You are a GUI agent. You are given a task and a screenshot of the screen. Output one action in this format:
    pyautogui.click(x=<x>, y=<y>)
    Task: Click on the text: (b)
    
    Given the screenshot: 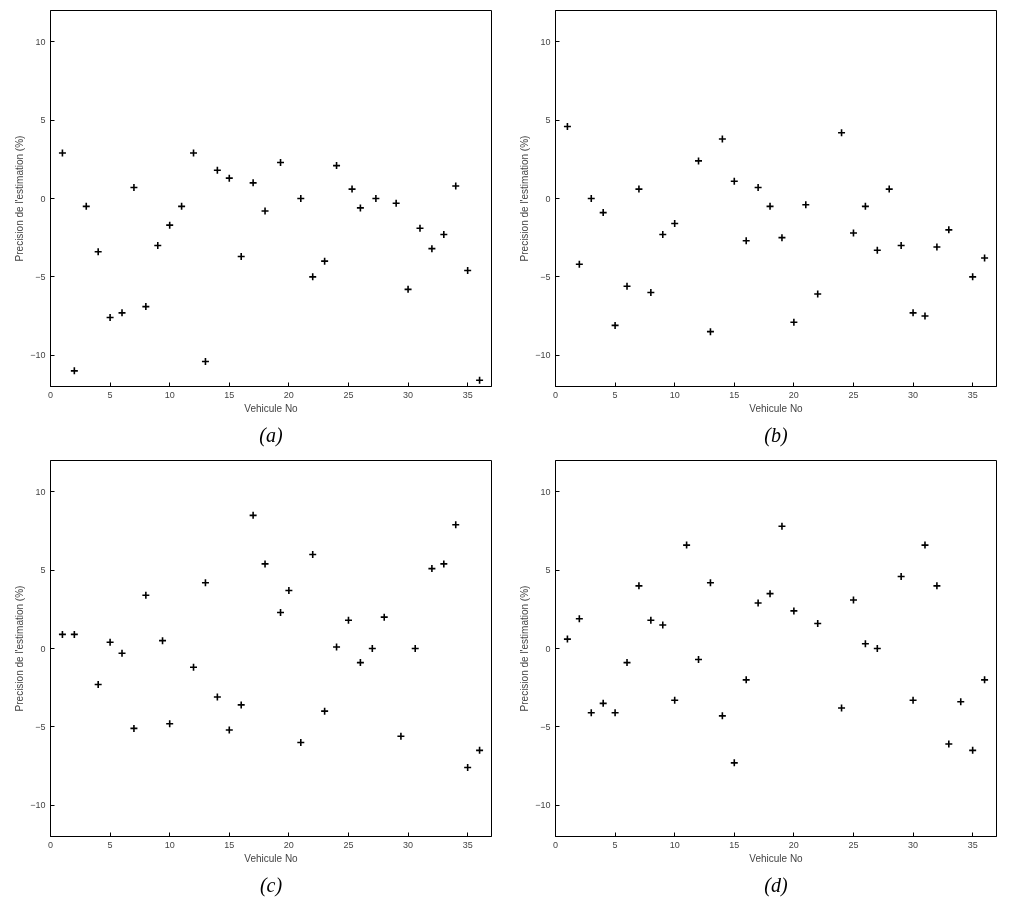 What is the action you would take?
    pyautogui.click(x=776, y=435)
    